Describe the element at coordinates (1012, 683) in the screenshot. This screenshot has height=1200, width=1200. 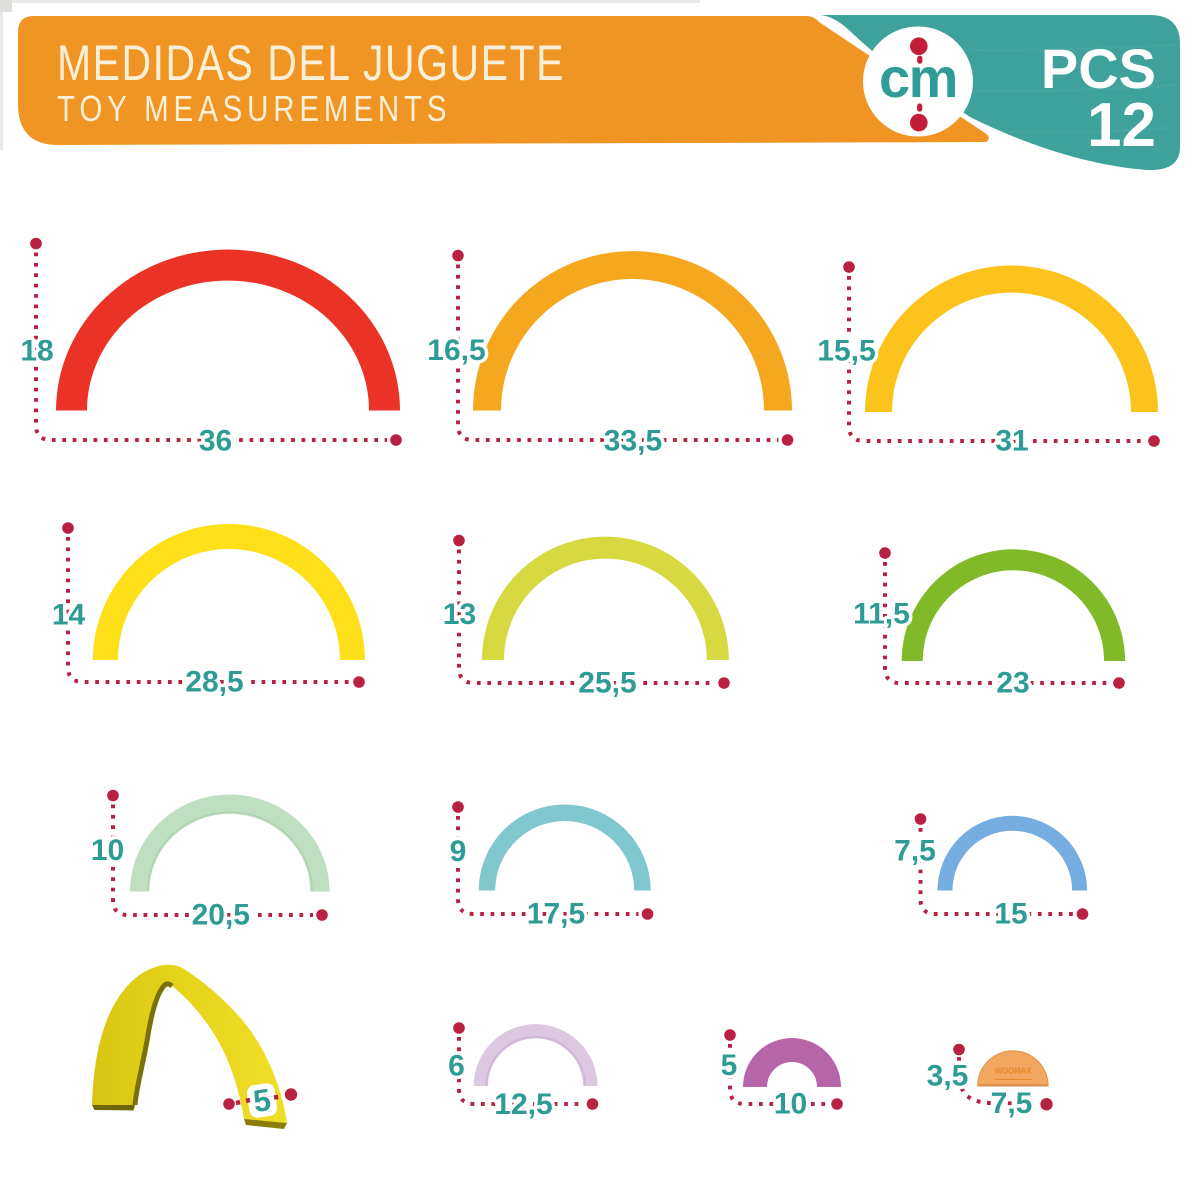
I see `svg-text: 23` at that location.